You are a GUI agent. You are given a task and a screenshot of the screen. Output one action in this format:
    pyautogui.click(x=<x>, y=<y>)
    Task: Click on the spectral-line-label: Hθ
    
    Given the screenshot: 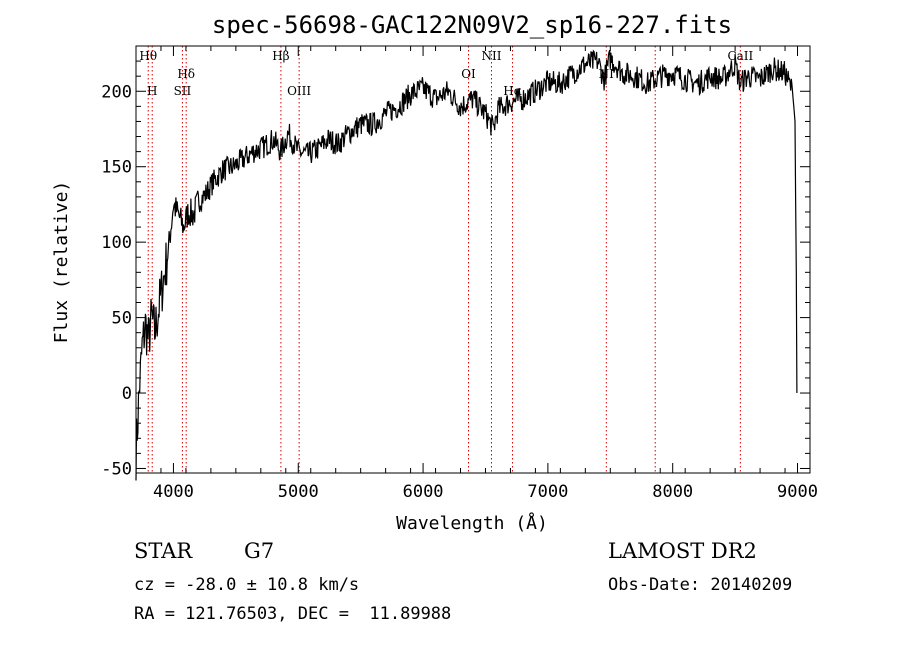 What is the action you would take?
    pyautogui.click(x=148, y=56)
    